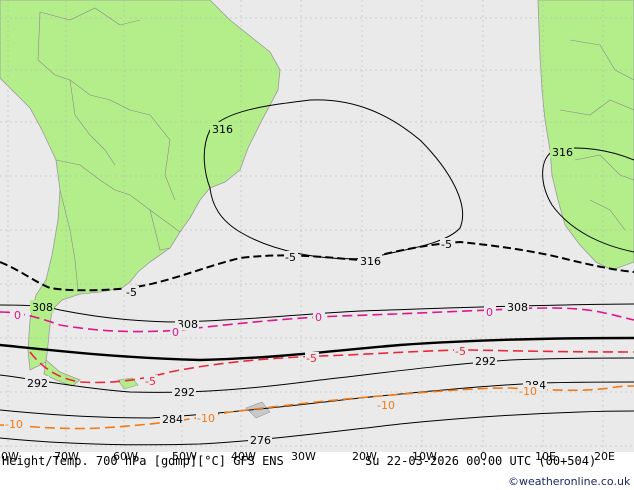  Describe the element at coordinates (66, 456) in the screenshot. I see `lon-label-70w: 70W` at that location.